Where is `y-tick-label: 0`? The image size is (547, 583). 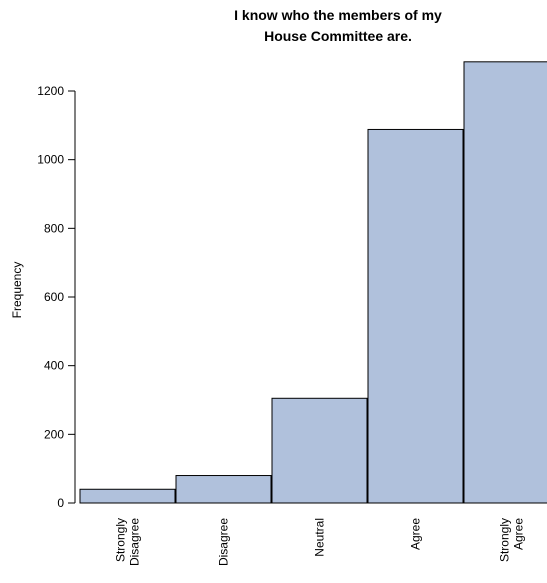
y-tick-label: 0 is located at coordinates (60, 503).